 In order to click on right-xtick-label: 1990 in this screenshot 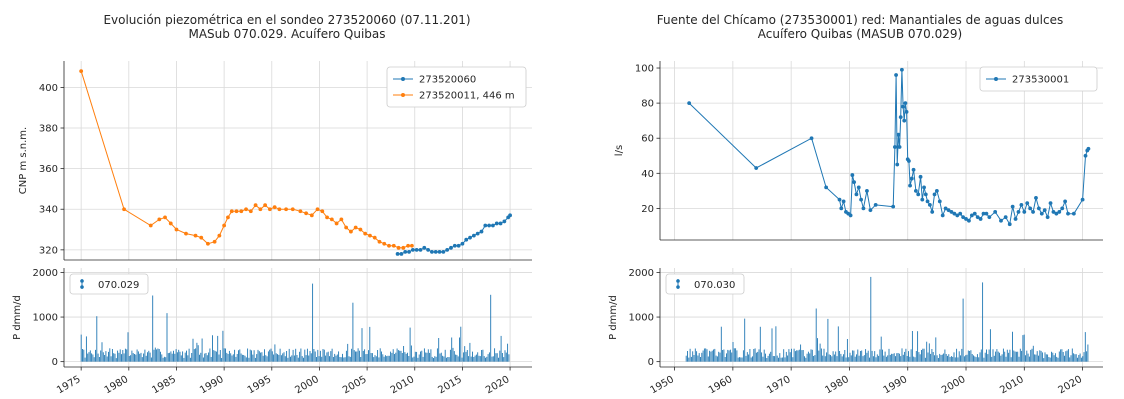, I will do `click(896, 385)`.